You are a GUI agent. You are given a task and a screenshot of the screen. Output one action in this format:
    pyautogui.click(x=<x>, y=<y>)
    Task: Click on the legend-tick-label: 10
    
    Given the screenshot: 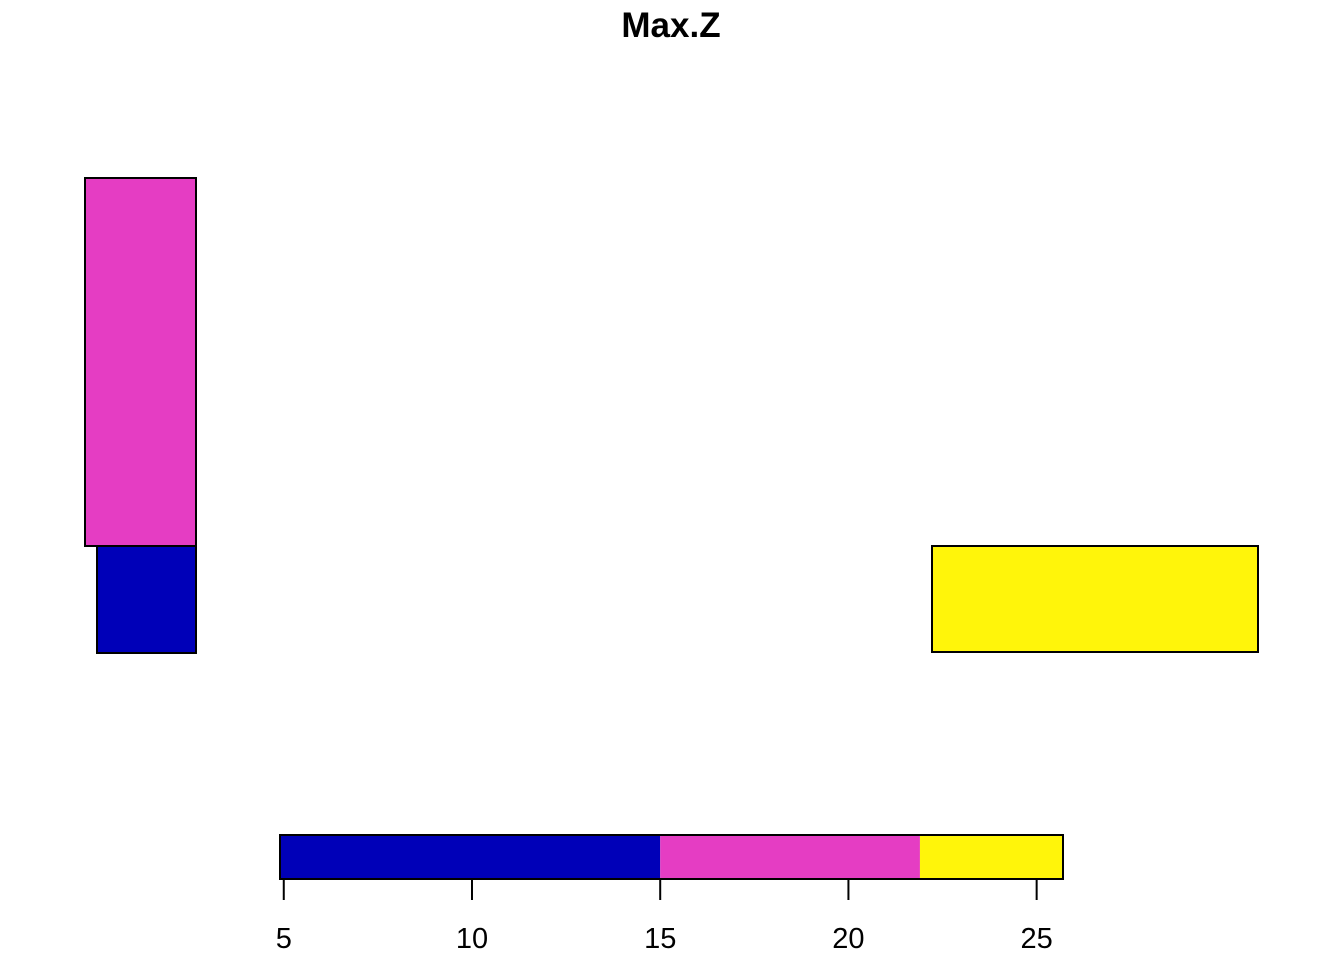 What is the action you would take?
    pyautogui.click(x=472, y=939)
    